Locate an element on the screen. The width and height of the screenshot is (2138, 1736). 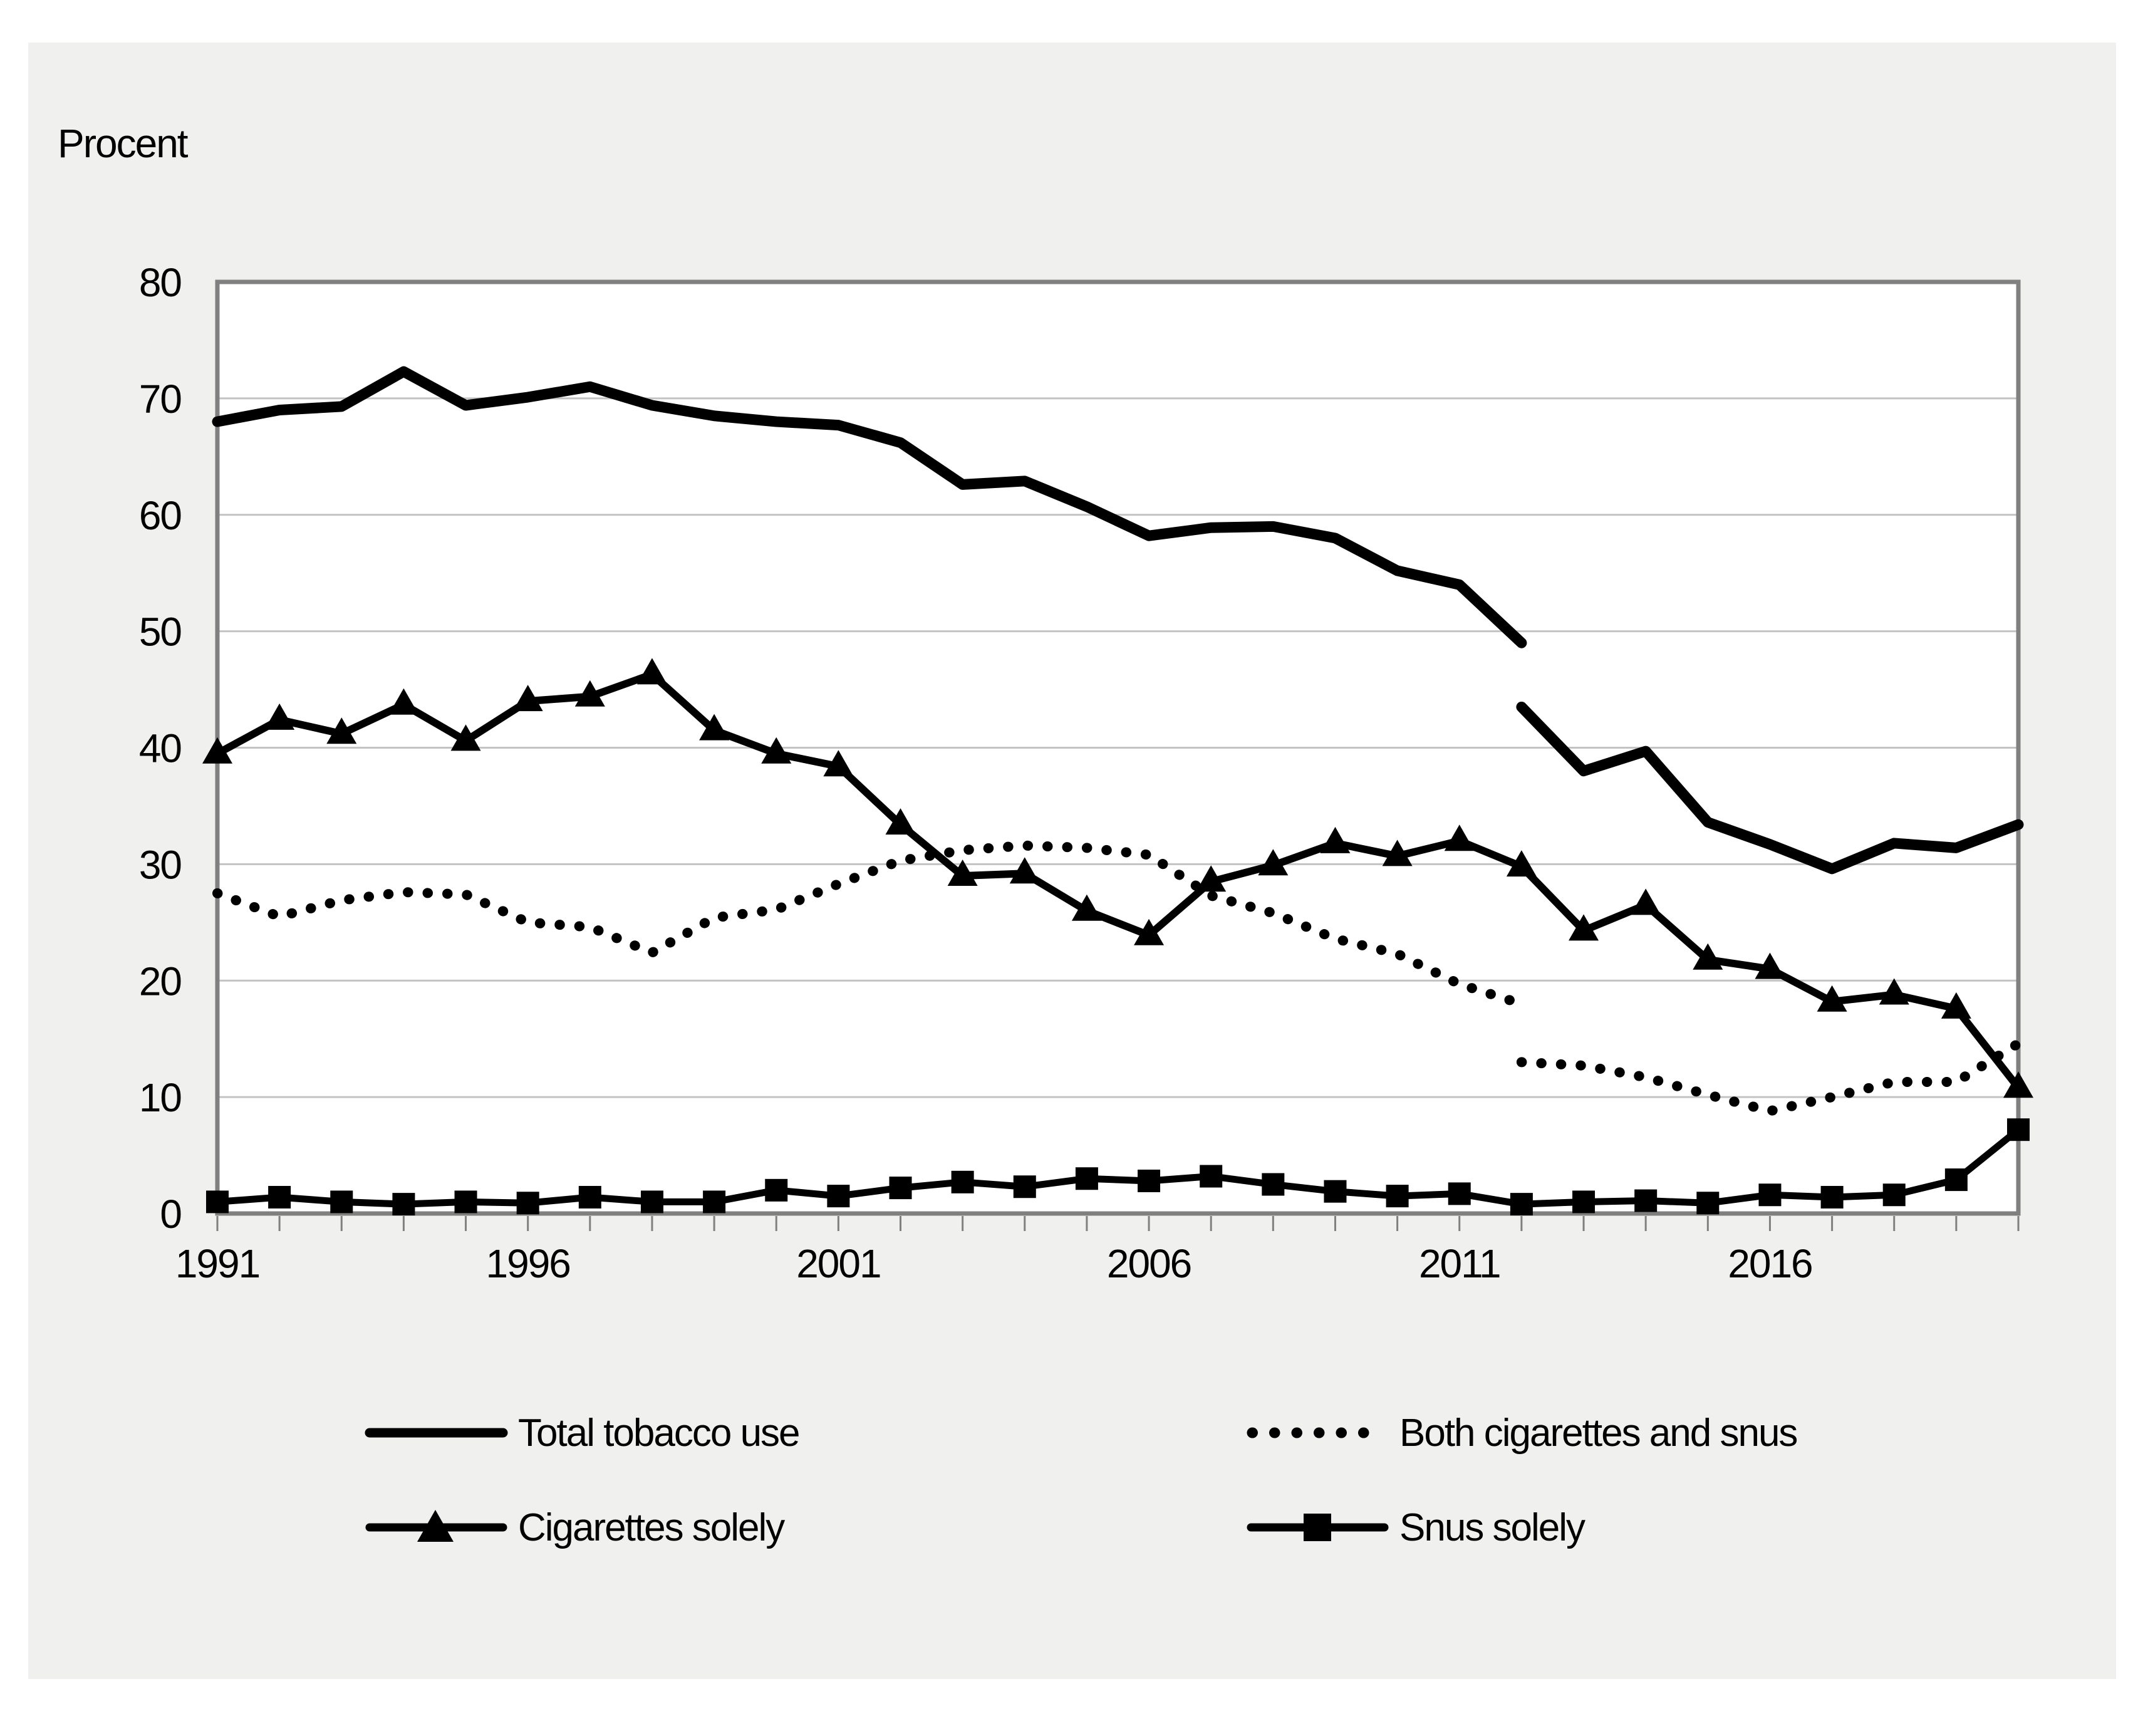
svg-text: 80 is located at coordinates (160, 282).